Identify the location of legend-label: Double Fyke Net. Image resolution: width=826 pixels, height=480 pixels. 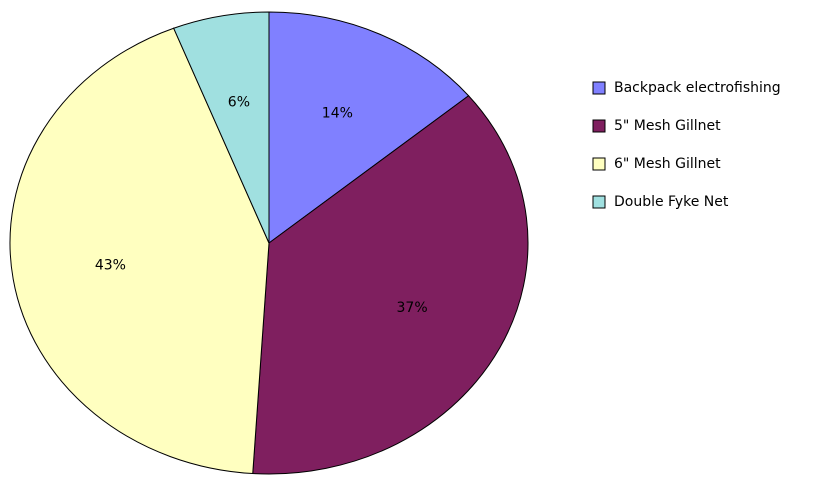
(671, 202).